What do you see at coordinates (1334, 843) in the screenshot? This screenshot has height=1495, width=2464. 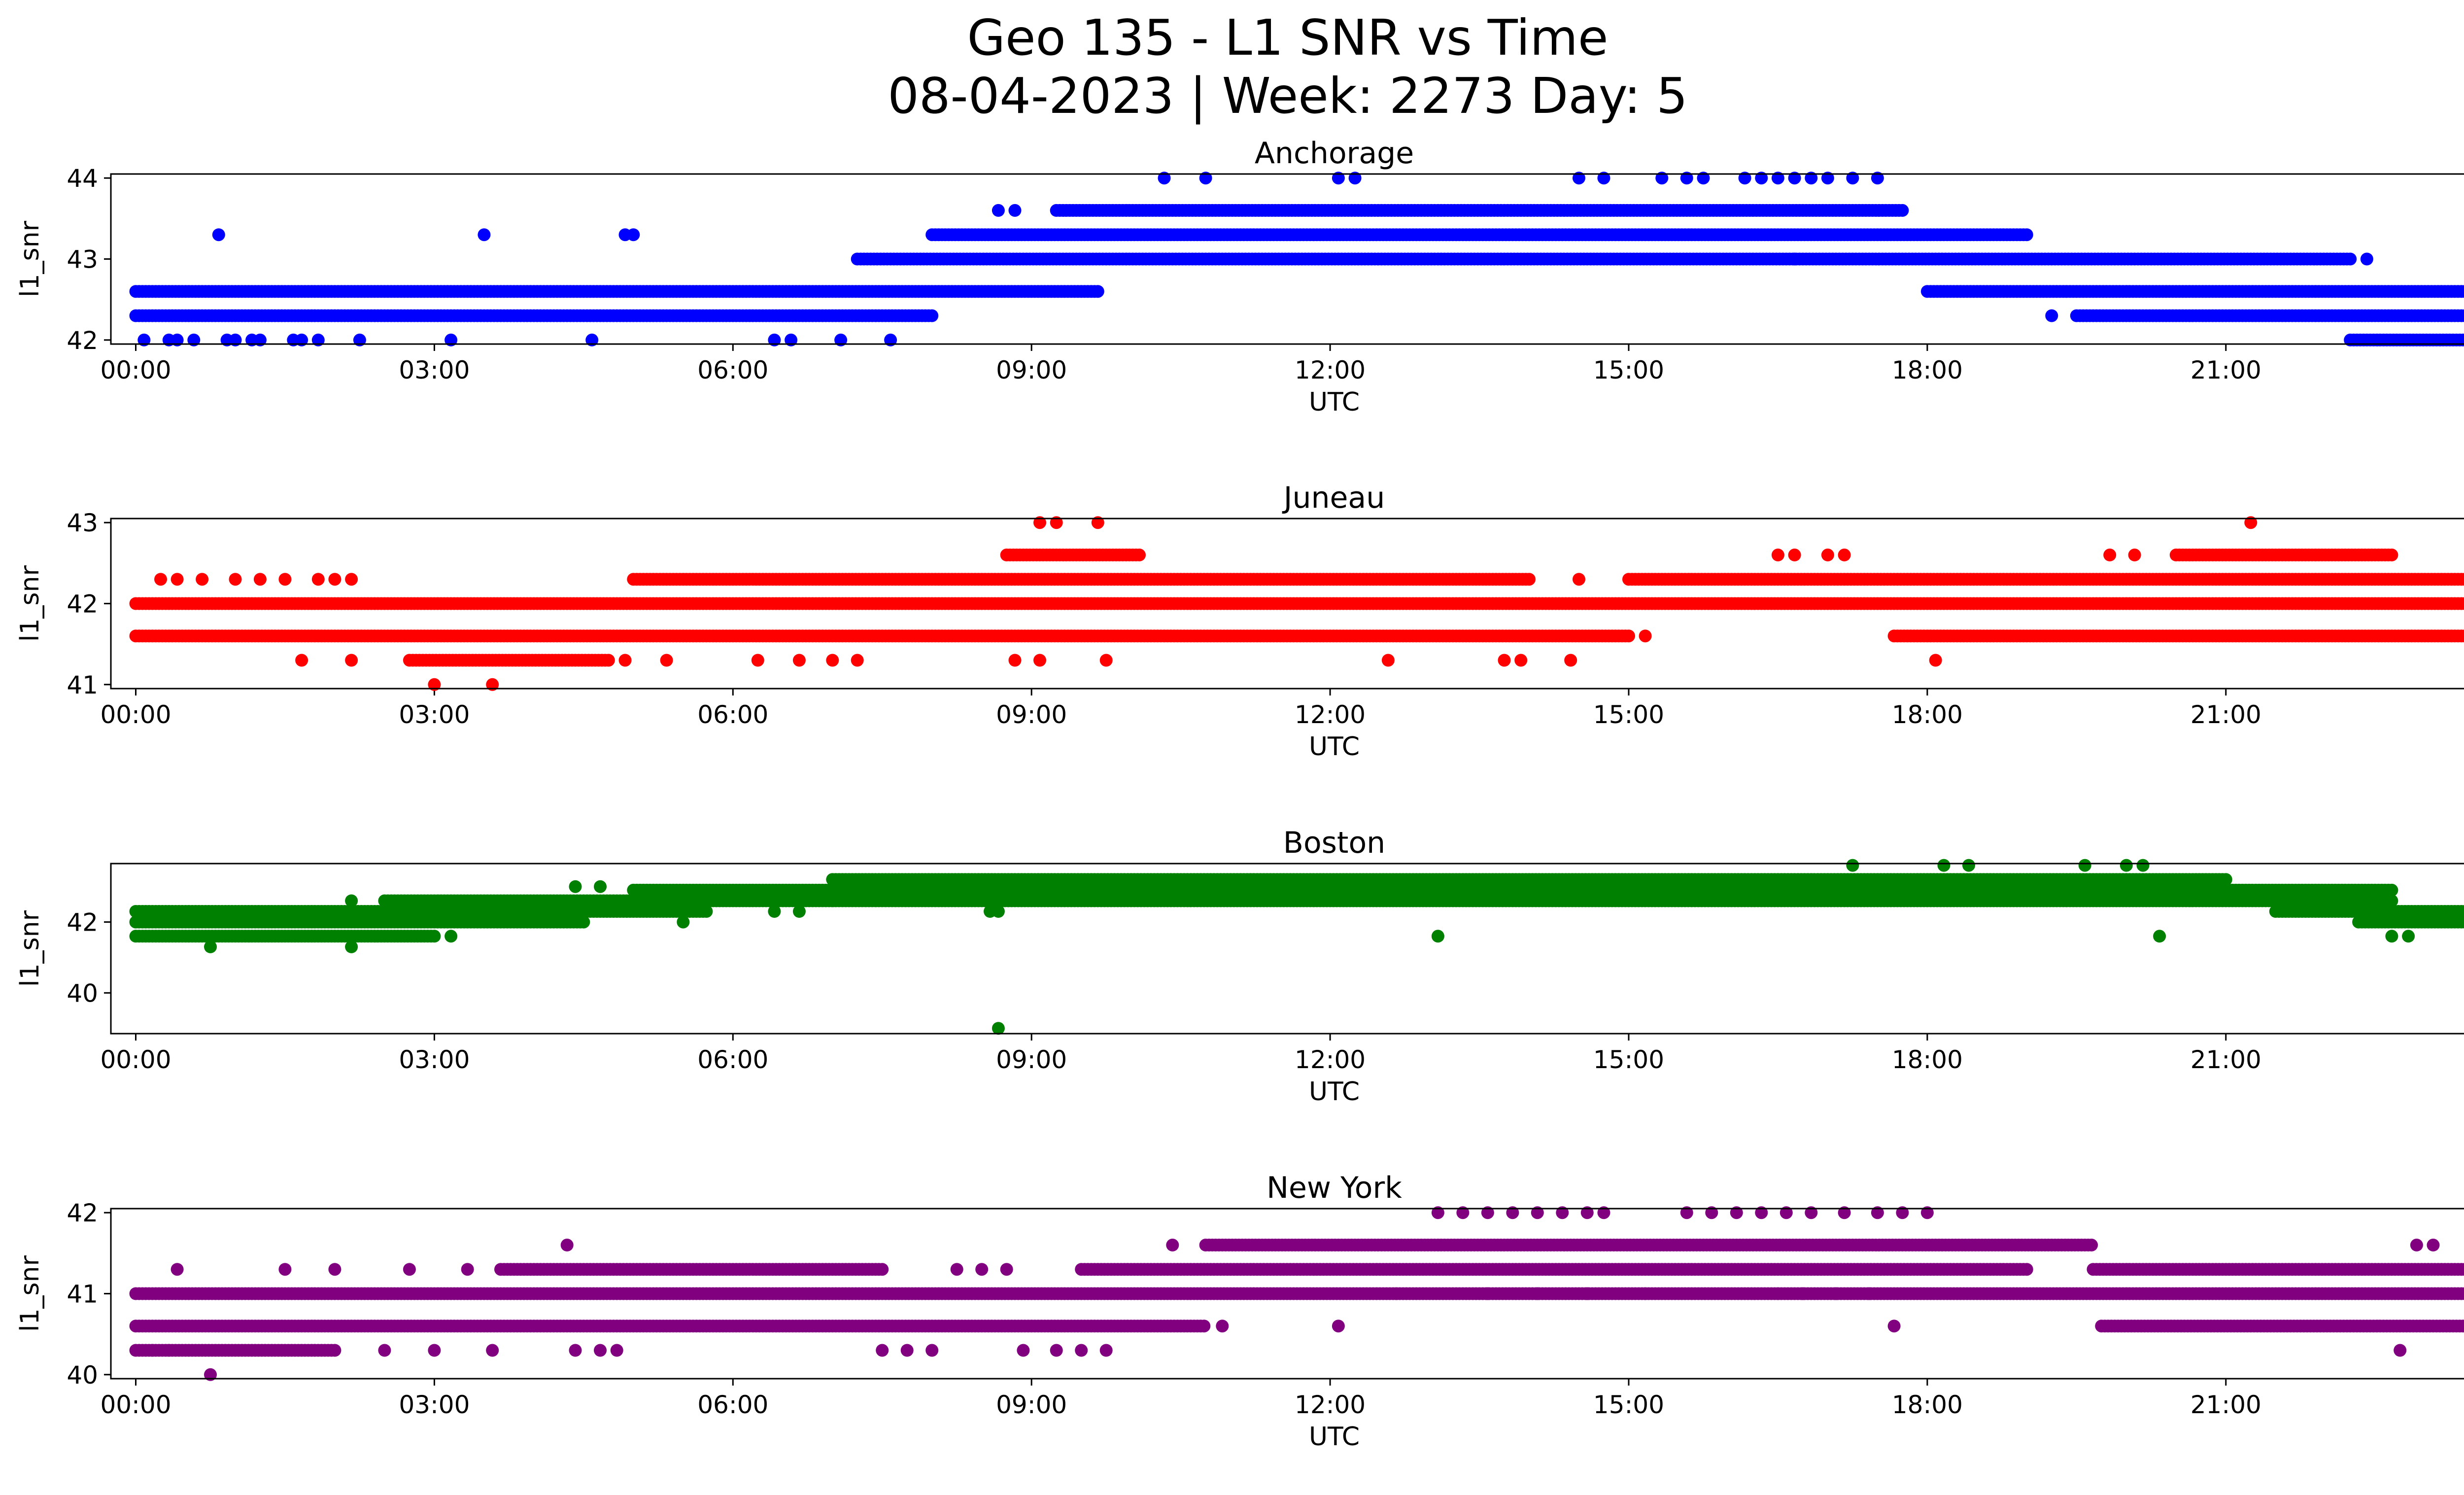 I see `subplot-title: Boston` at bounding box center [1334, 843].